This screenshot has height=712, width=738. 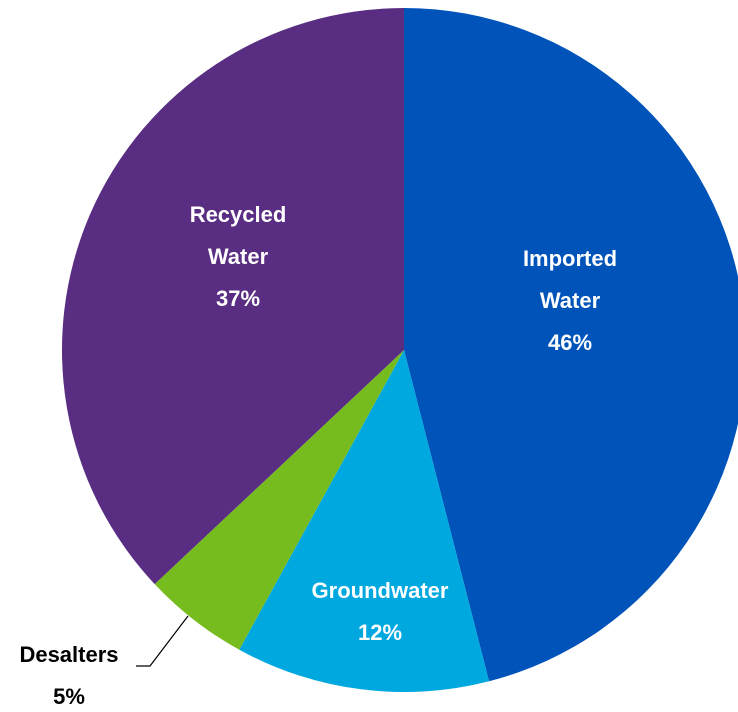 I want to click on slice-label-line: Recycled, so click(x=238, y=214).